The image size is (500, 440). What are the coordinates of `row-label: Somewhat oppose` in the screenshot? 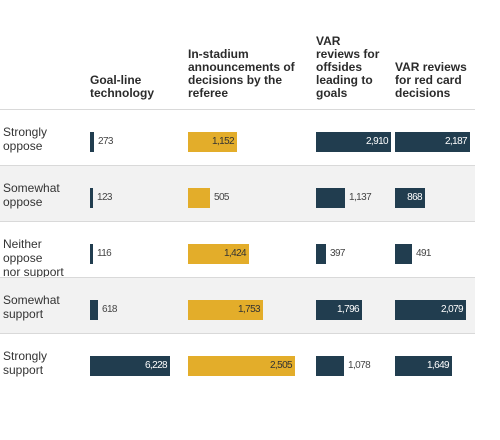 It's located at (43, 195).